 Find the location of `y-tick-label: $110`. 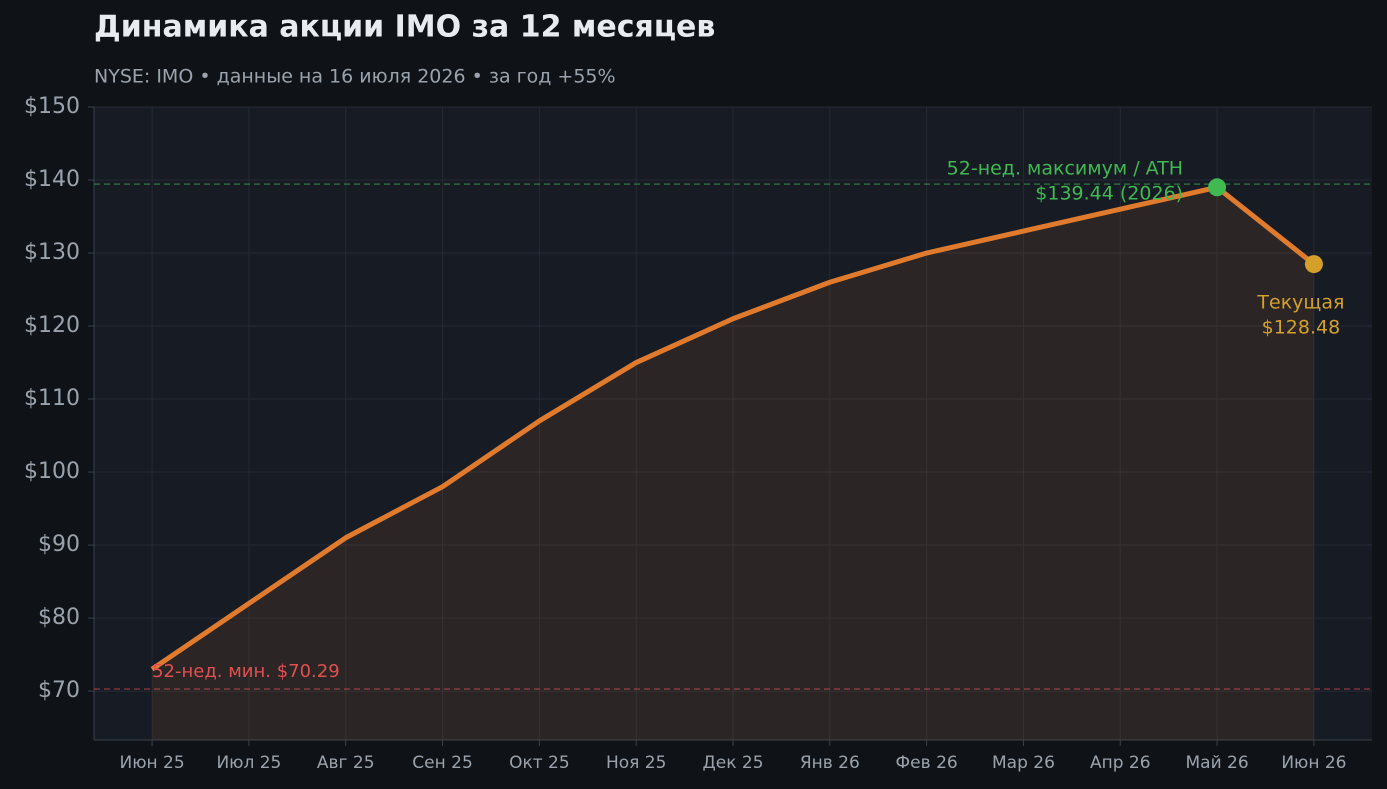

y-tick-label: $110 is located at coordinates (52, 398).